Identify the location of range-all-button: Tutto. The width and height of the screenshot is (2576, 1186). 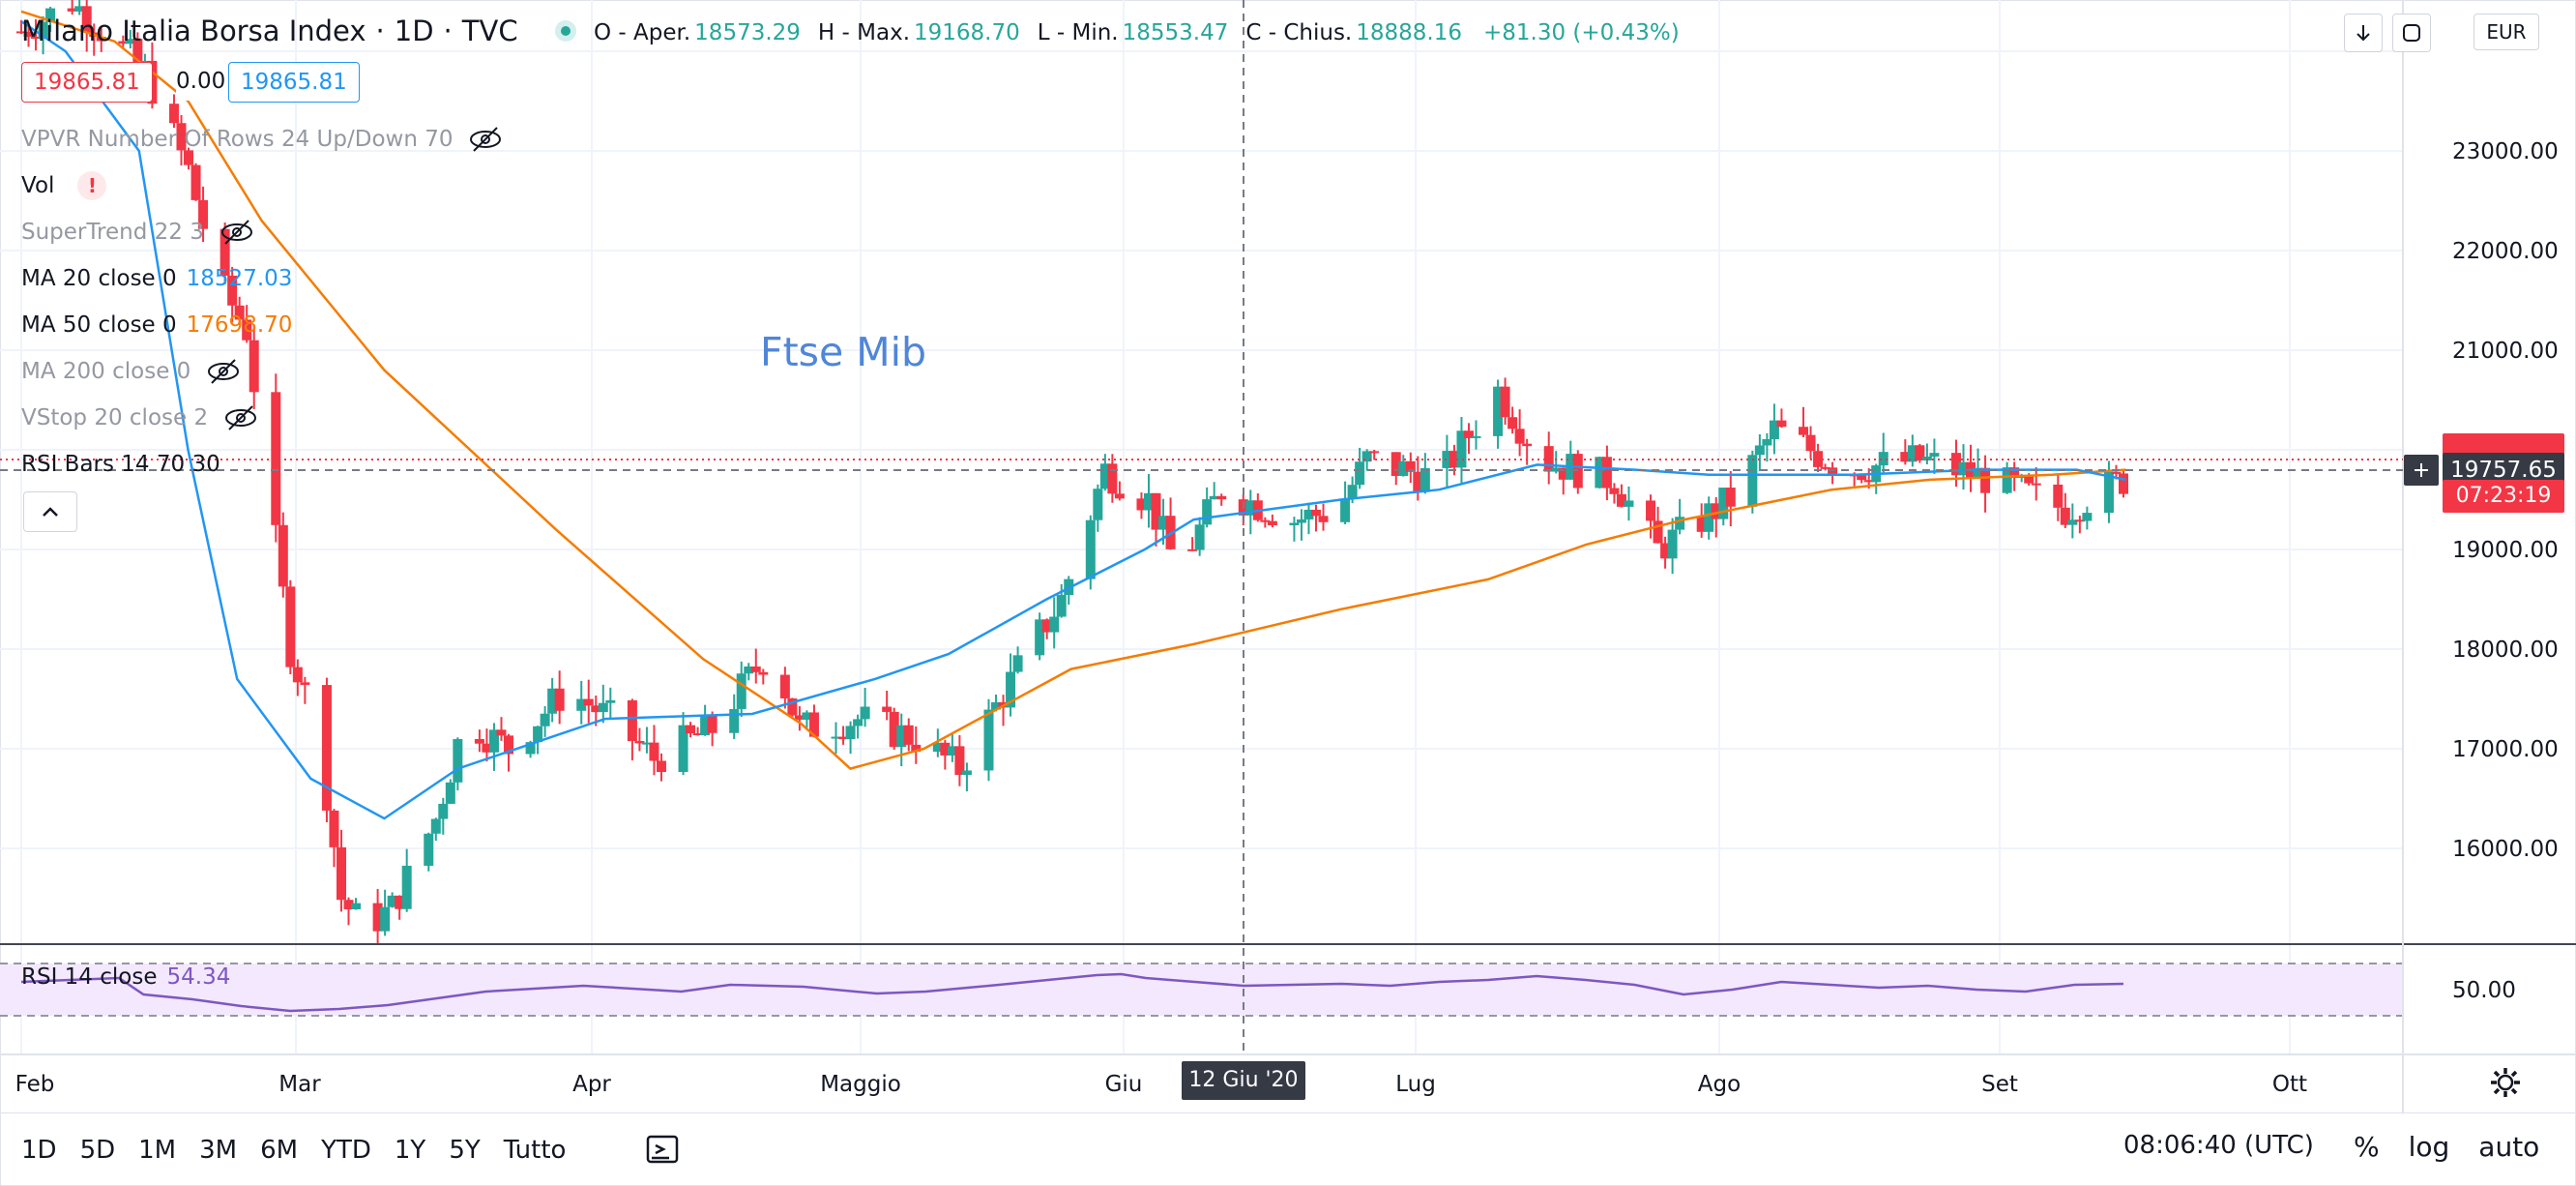
(535, 1151).